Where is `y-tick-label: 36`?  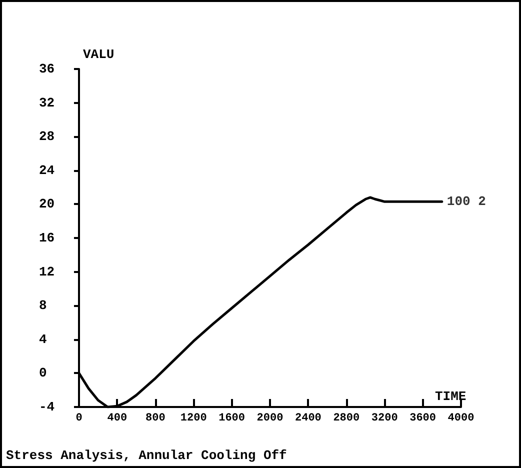
y-tick-label: 36 is located at coordinates (47, 69).